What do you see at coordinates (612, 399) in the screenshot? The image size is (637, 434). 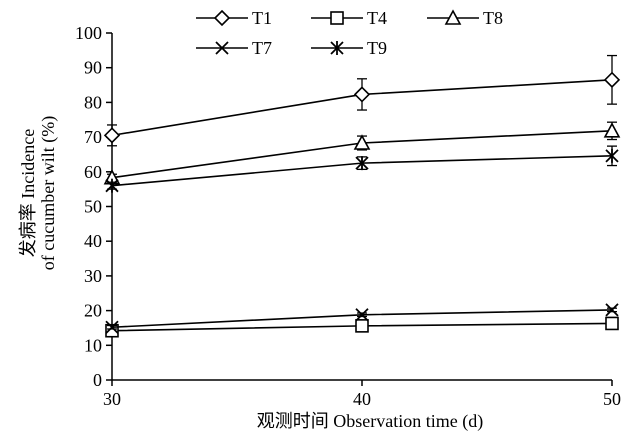 I see `x-tick-label: 50` at bounding box center [612, 399].